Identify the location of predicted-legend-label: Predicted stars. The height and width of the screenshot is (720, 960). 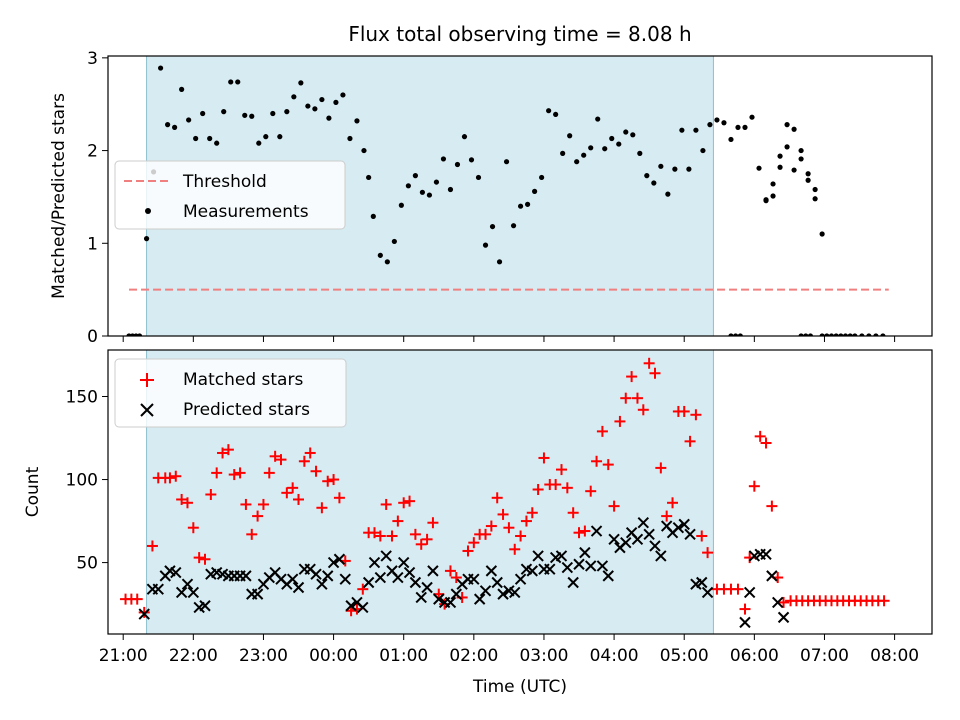
(246, 410).